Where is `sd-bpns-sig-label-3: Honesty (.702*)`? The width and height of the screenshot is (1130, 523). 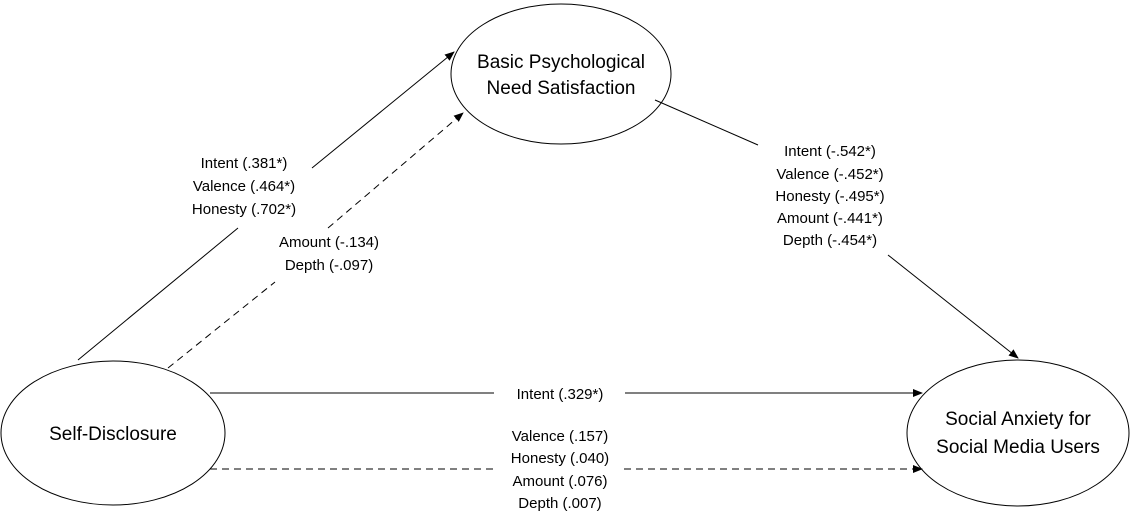
sd-bpns-sig-label-3: Honesty (.702*) is located at coordinates (244, 209).